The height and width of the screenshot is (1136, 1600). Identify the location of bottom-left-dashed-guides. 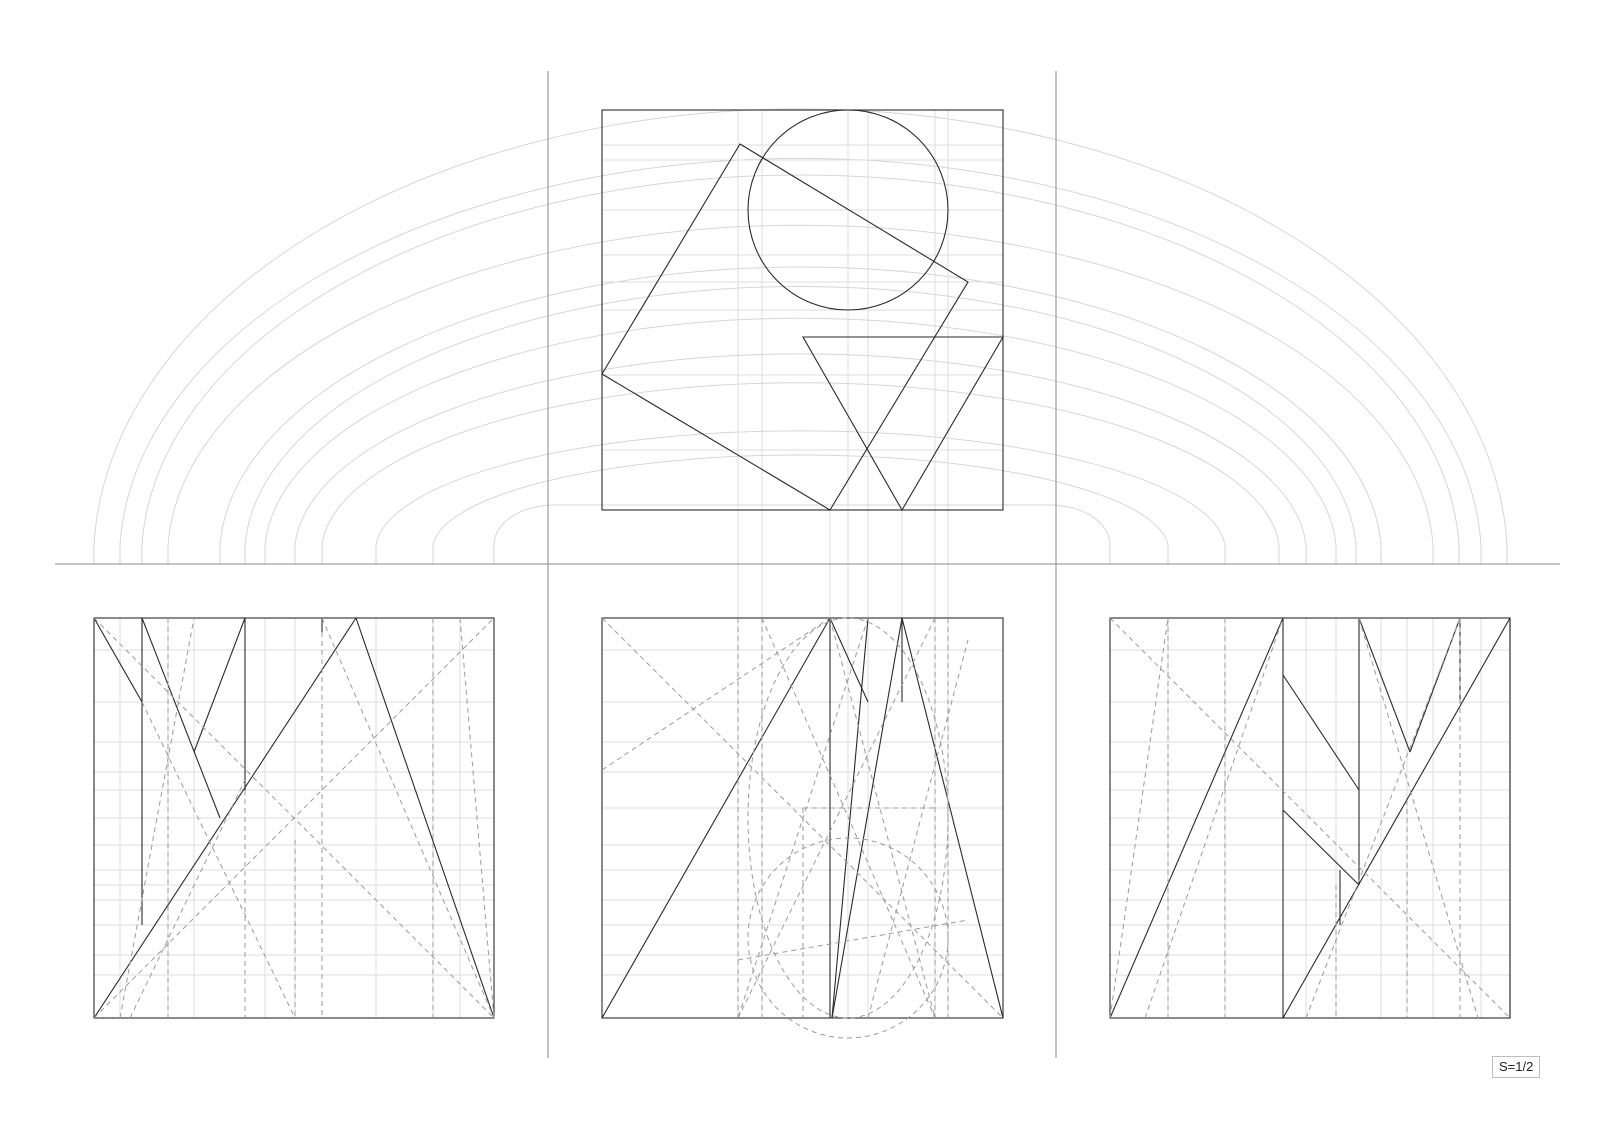
(294, 818).